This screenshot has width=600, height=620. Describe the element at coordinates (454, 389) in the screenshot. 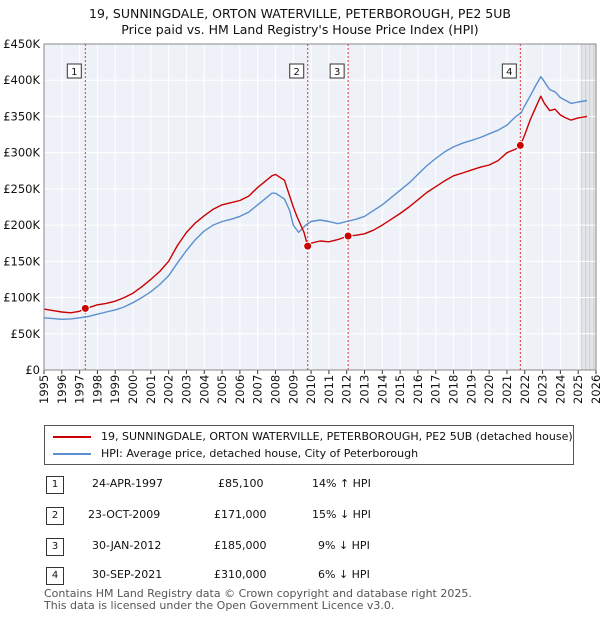

I see `x-tick-label: 2018` at that location.